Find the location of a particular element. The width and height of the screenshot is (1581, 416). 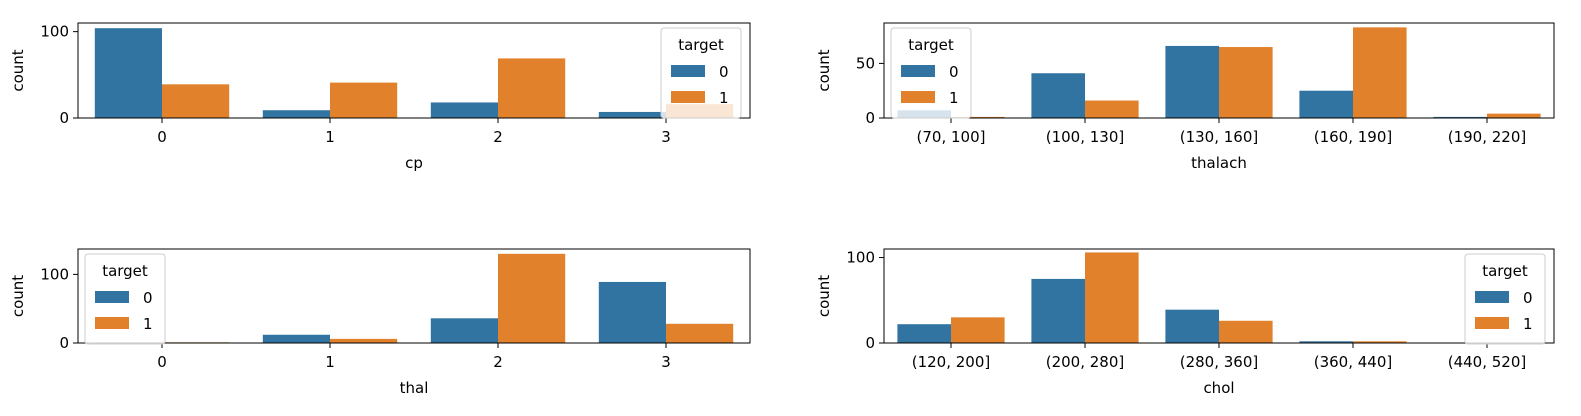

x-tick-label: (280, 360] is located at coordinates (1219, 362).